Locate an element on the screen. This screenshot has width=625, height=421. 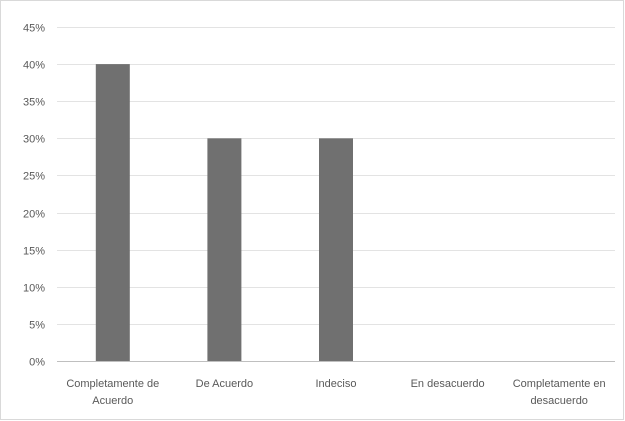
x-tick-label: Indeciso is located at coordinates (336, 384).